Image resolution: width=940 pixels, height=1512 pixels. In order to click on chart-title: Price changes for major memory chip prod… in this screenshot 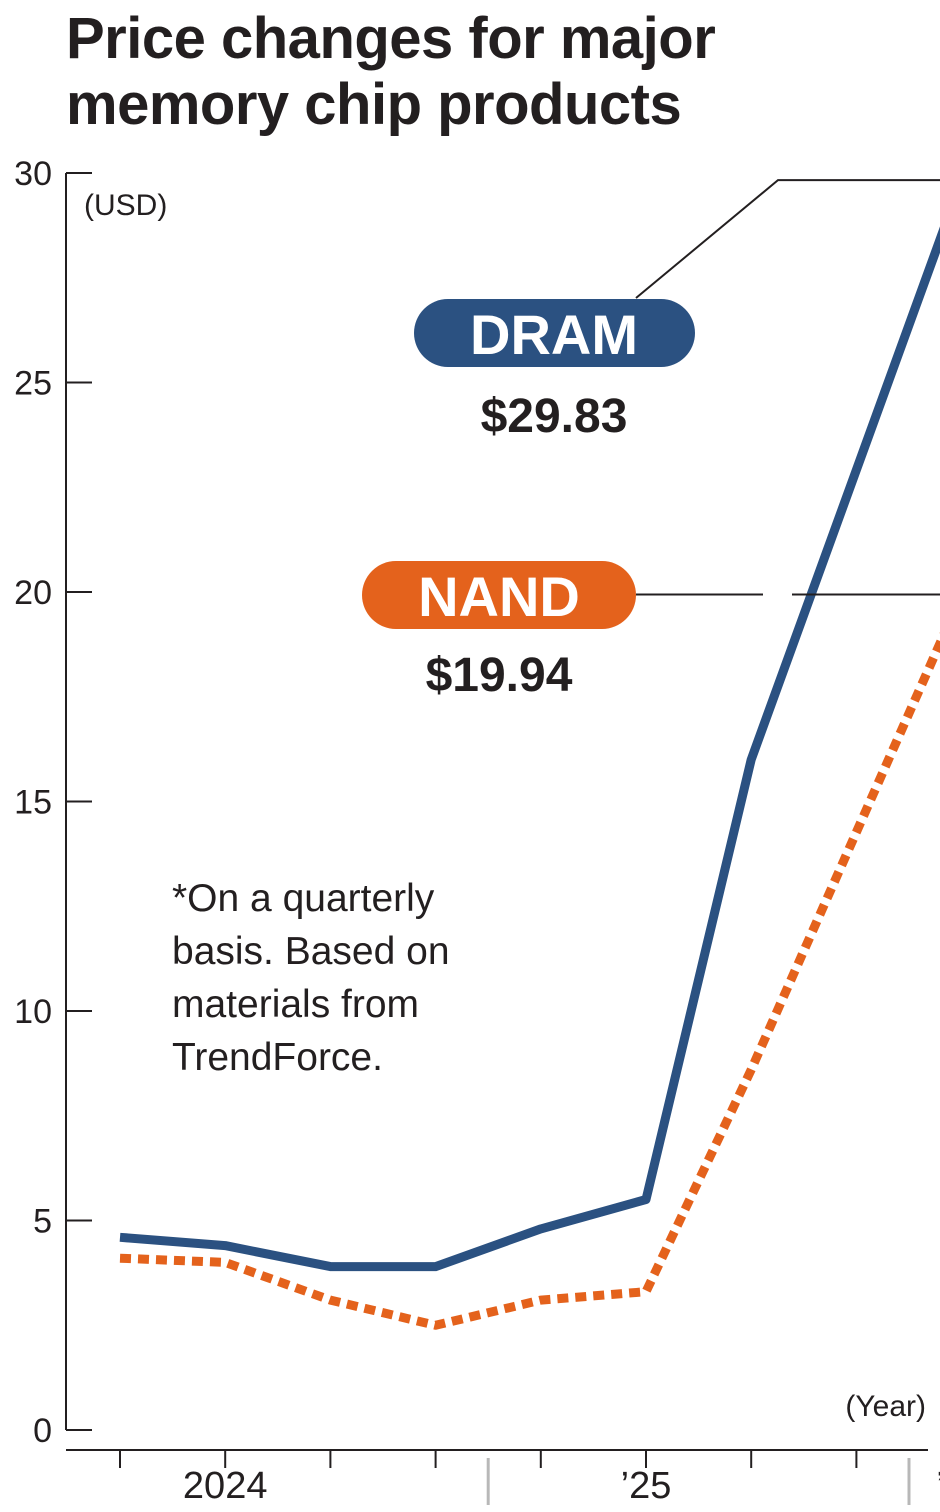, I will do `click(496, 72)`.